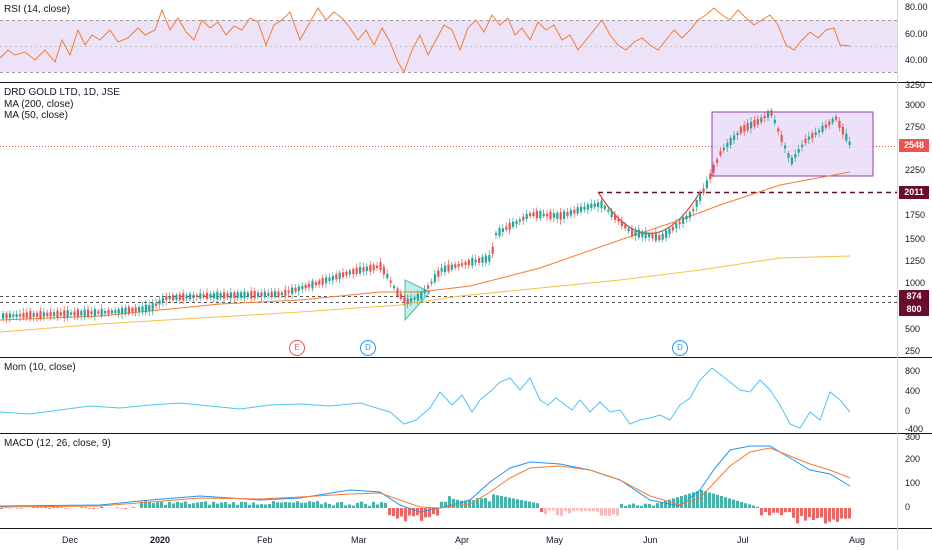  Describe the element at coordinates (912, 437) in the screenshot. I see `macd-tick: 300` at that location.